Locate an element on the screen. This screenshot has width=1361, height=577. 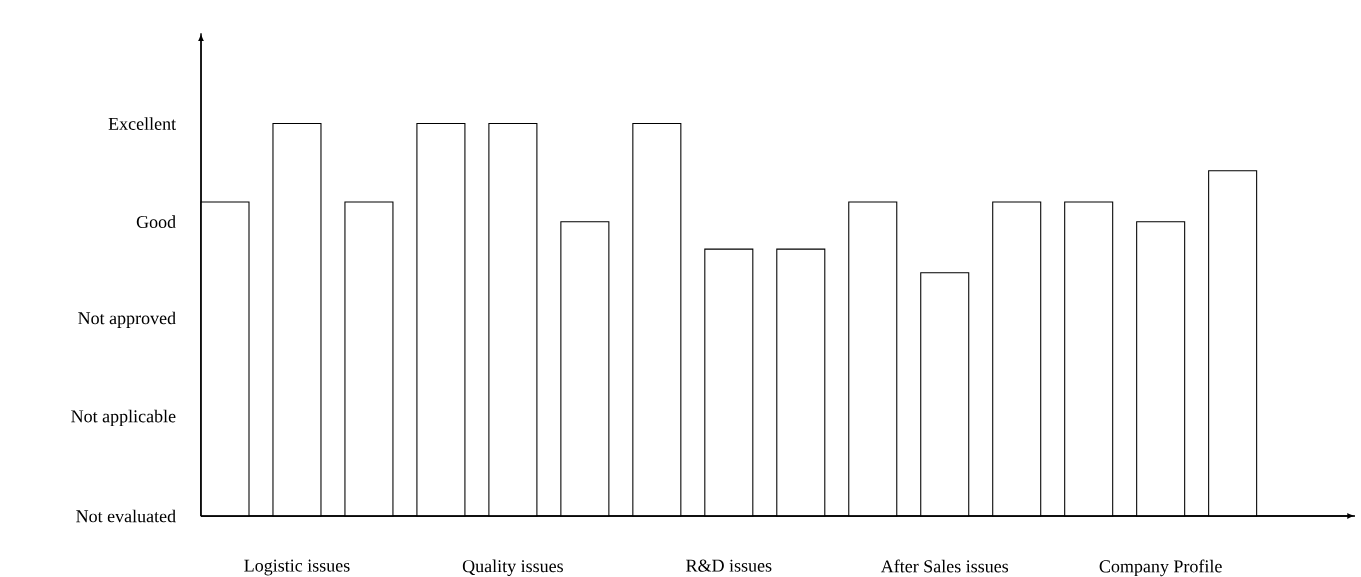
x-tick-label: Company Profile is located at coordinates (1160, 568).